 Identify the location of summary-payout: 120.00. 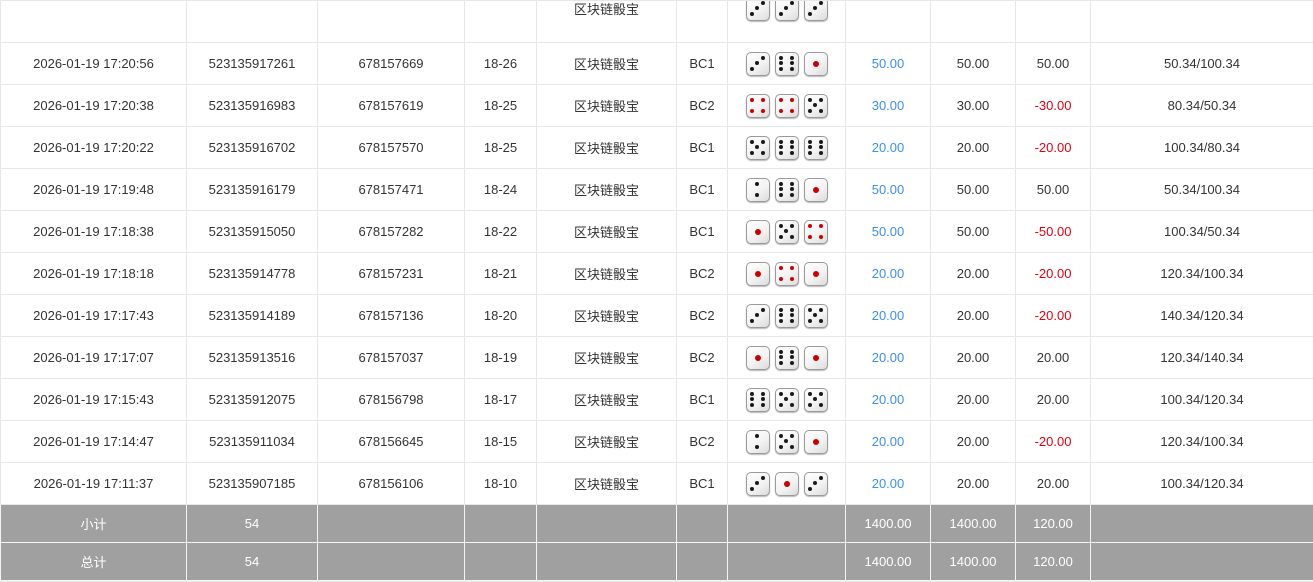
(1053, 561).